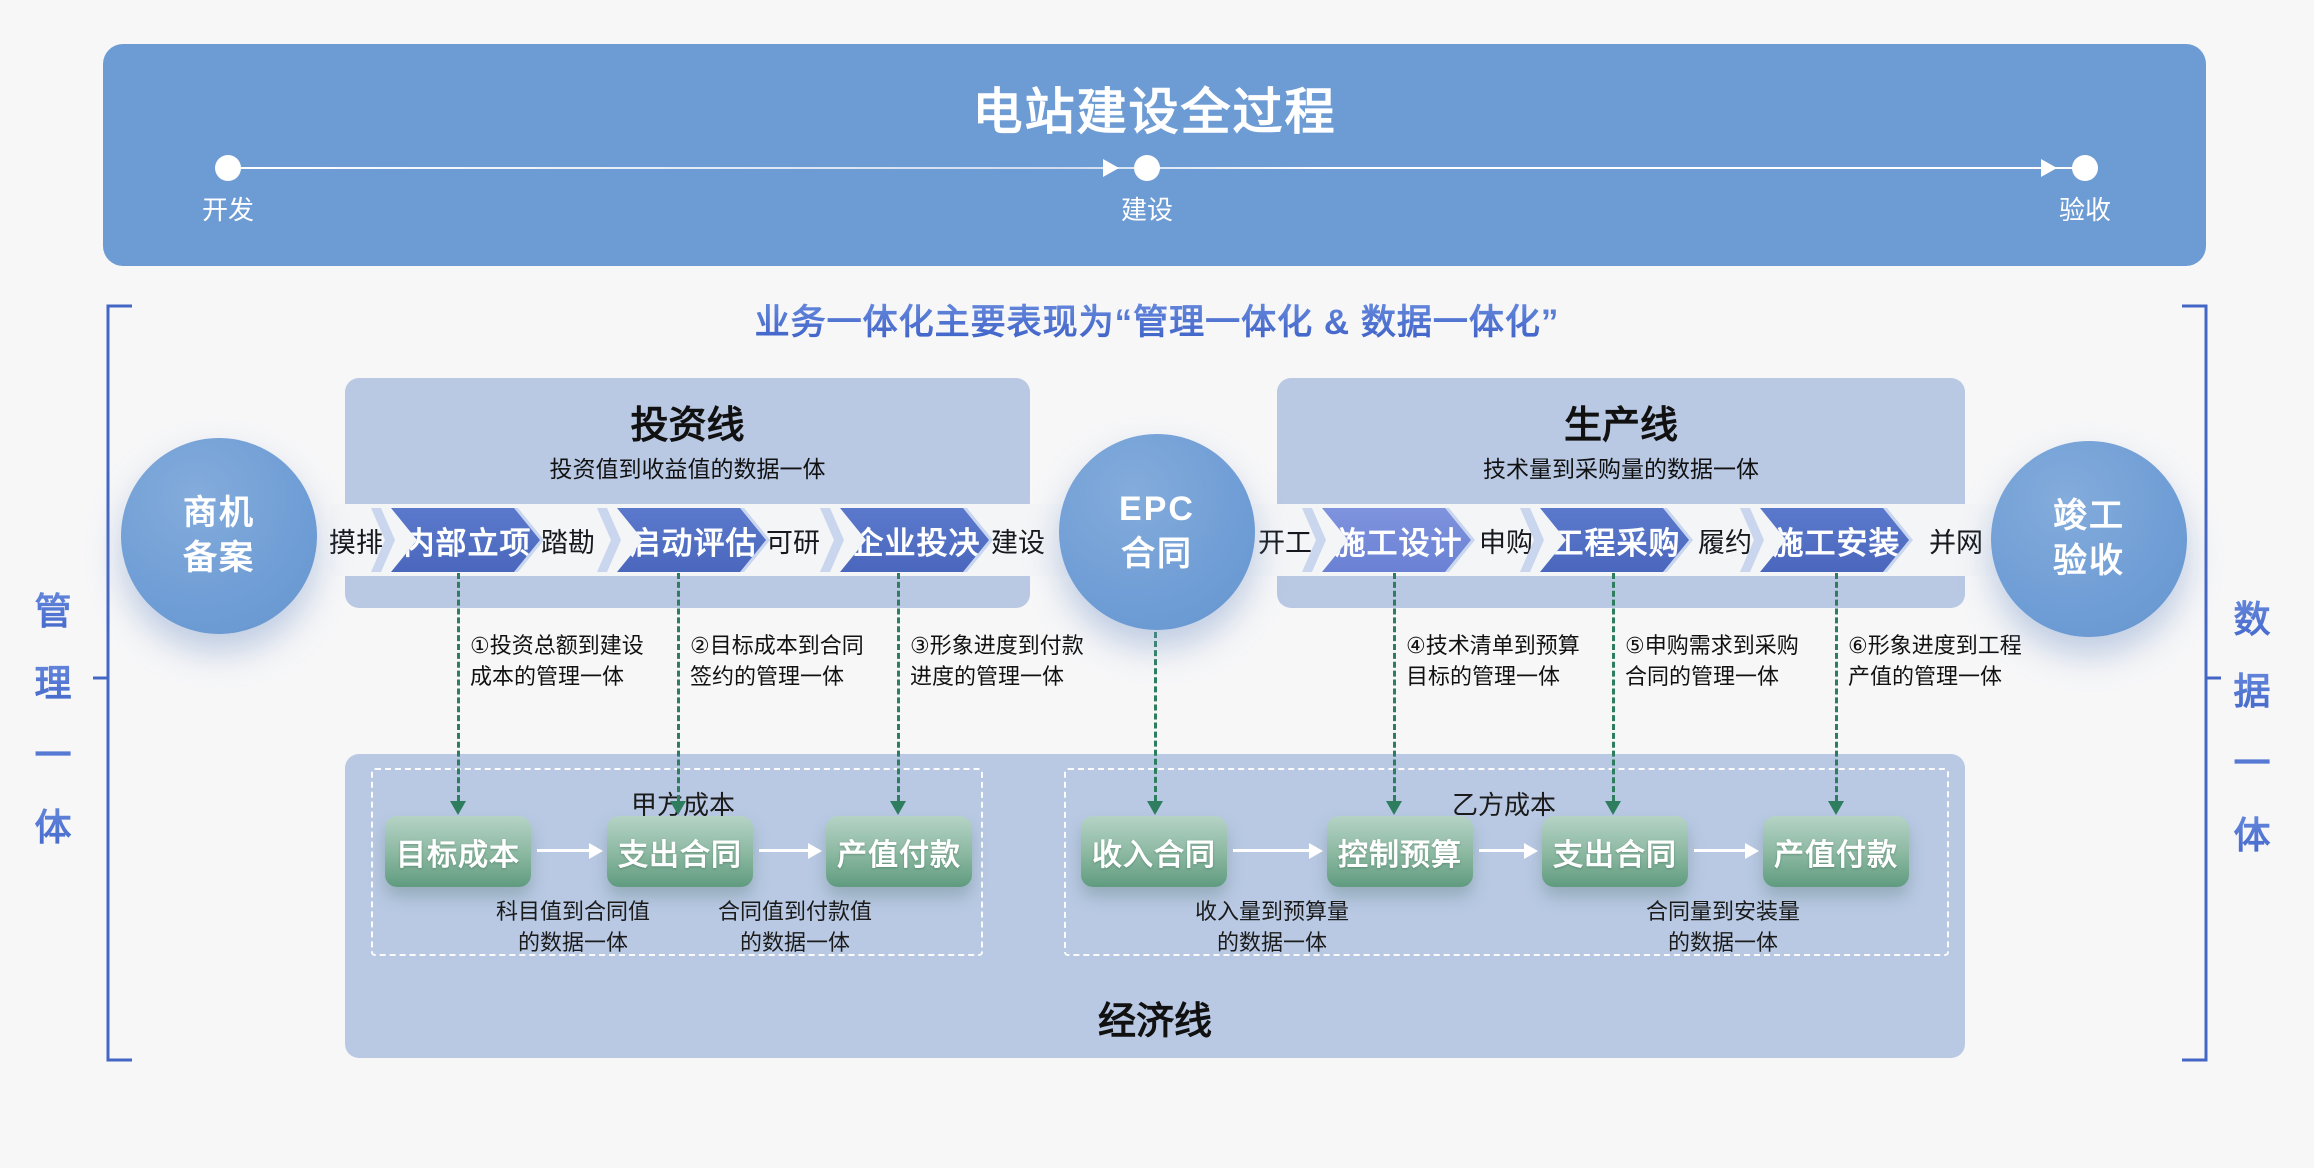 The height and width of the screenshot is (1168, 2314). Describe the element at coordinates (795, 927) in the screenshot. I see `data-note-contract-payment: 合同值到付款值 的数据一体` at that location.